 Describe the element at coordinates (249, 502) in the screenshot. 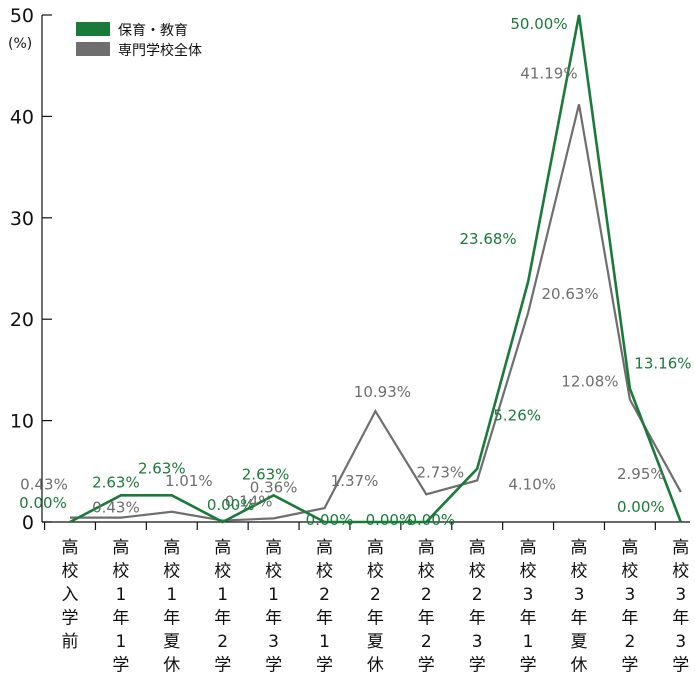

I see `data-label-gray: 0.14%` at that location.